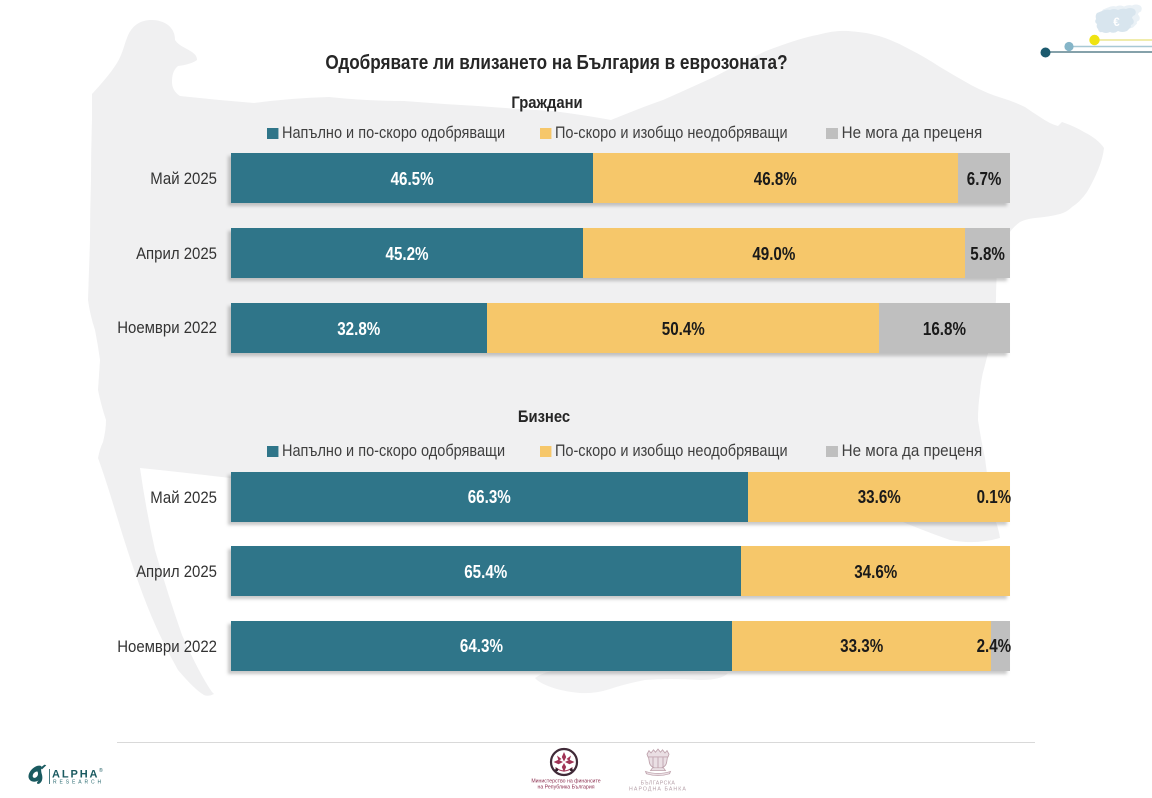  What do you see at coordinates (75, 775) in the screenshot?
I see `svg-text: ALPHA` at bounding box center [75, 775].